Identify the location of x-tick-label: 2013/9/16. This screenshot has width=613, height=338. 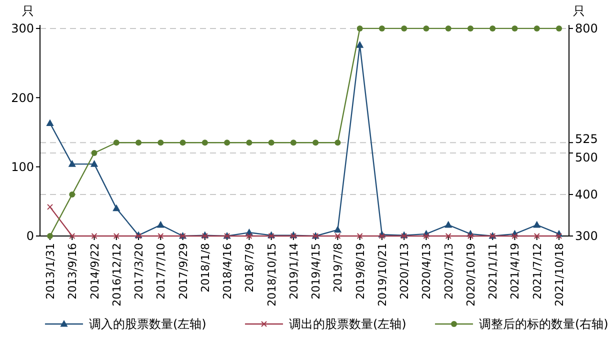
(73, 271).